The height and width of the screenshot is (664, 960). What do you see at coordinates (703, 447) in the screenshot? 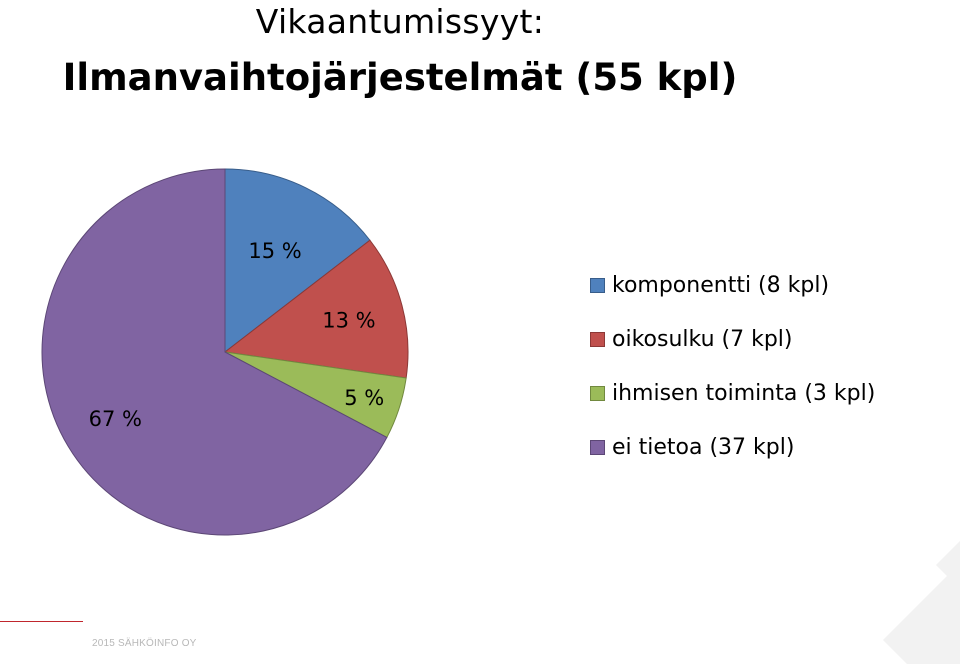
I see `legend-label: ei tietoa (37 kpl)` at bounding box center [703, 447].